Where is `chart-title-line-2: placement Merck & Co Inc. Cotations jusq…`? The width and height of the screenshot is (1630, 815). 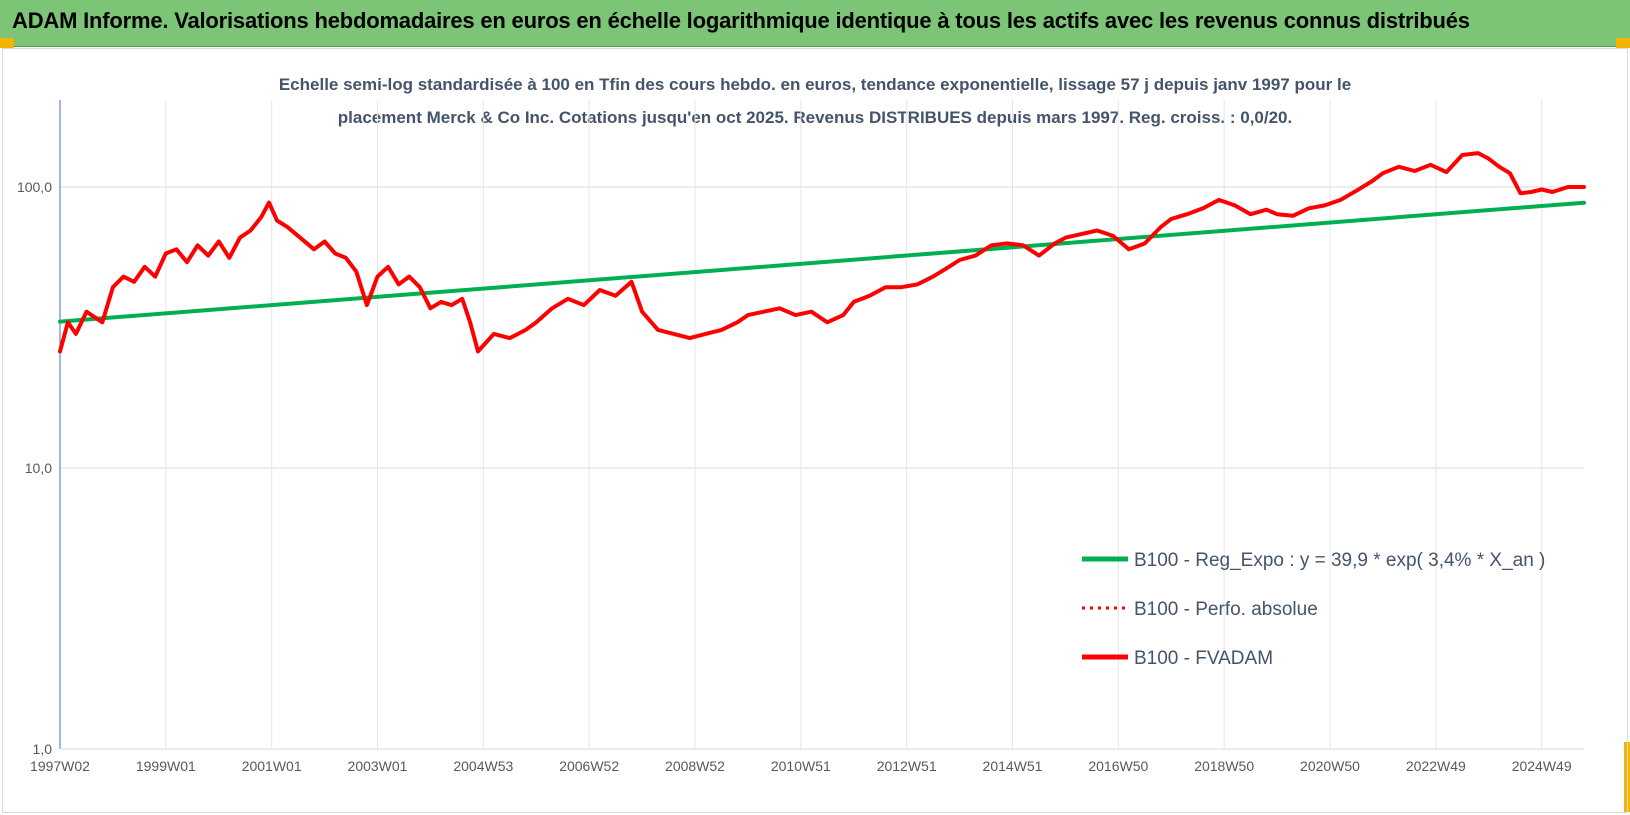
chart-title-line-2: placement Merck & Co Inc. Cotations jusq… is located at coordinates (815, 117).